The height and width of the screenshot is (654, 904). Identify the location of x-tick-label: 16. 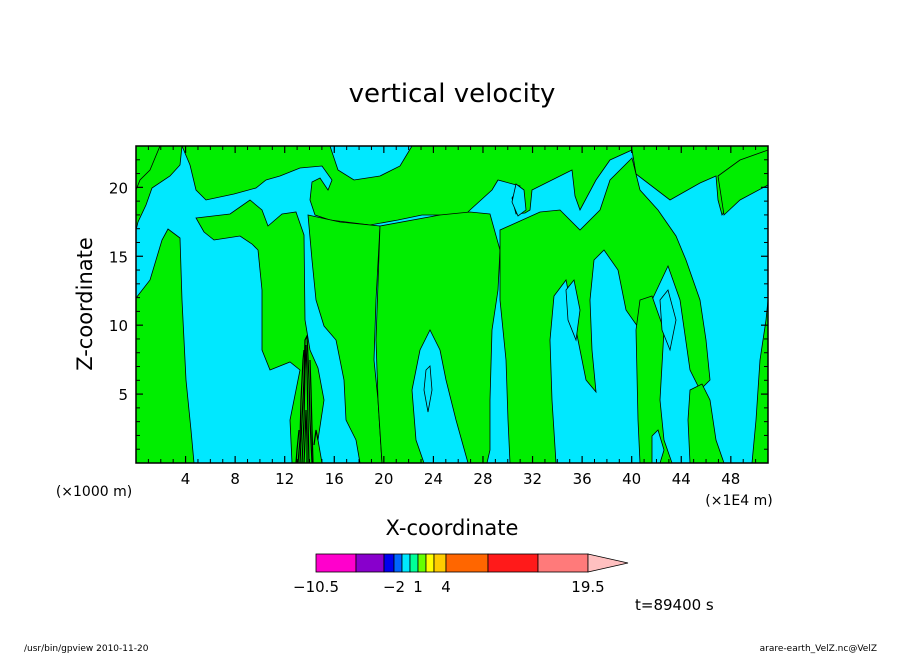
(334, 479).